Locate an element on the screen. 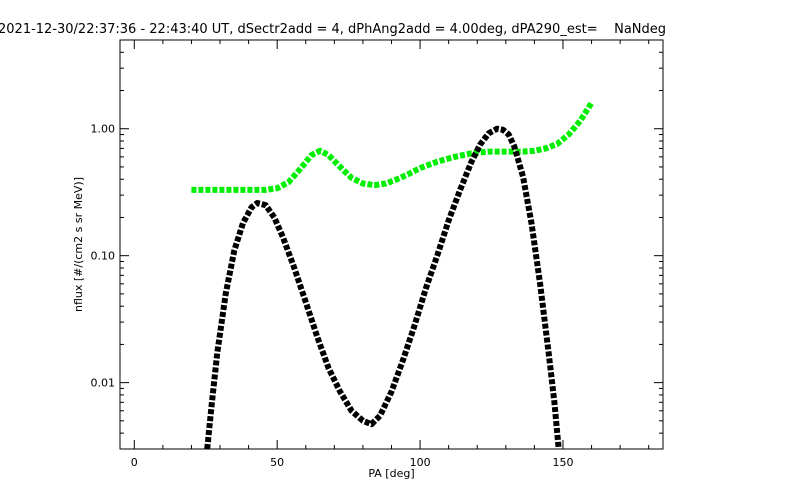  y-axis-label: nflux [#/(cm2 s sr MeV)] is located at coordinates (78, 244).